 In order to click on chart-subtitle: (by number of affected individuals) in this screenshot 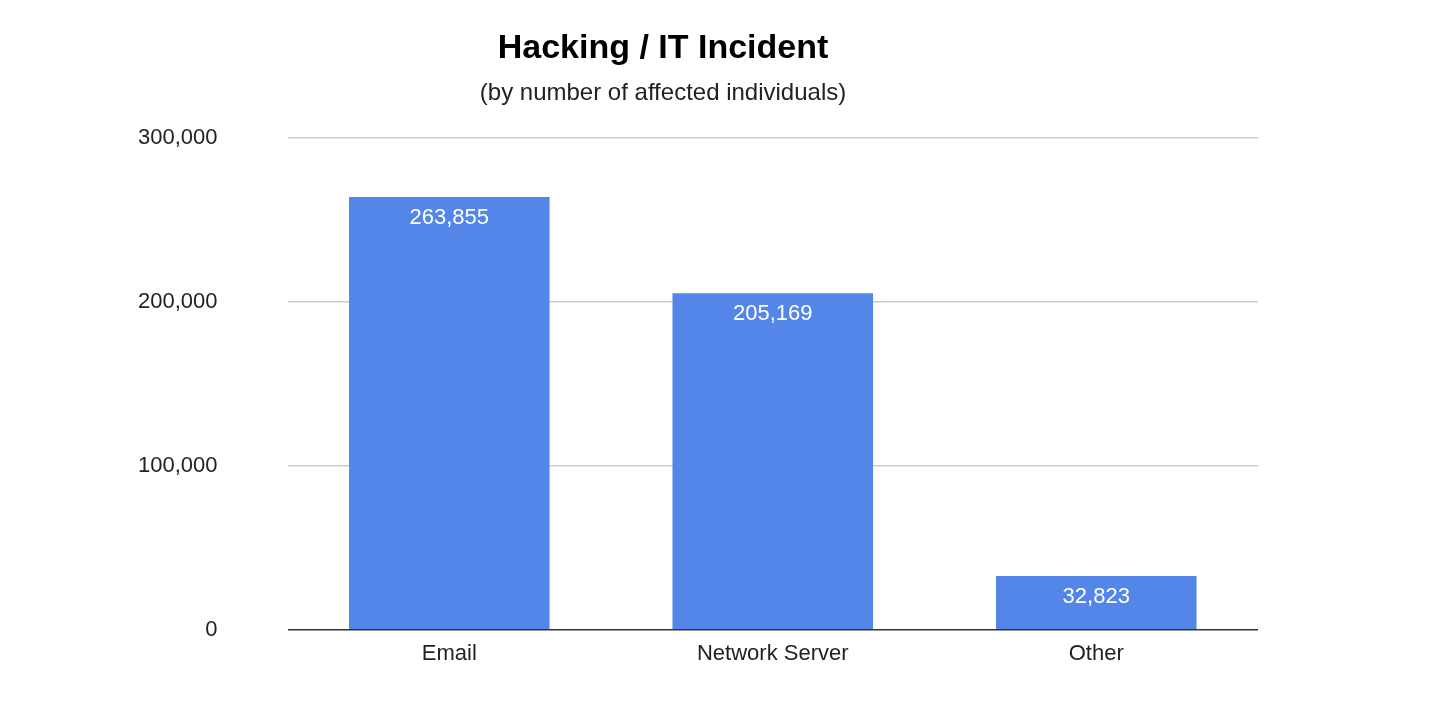, I will do `click(663, 91)`.